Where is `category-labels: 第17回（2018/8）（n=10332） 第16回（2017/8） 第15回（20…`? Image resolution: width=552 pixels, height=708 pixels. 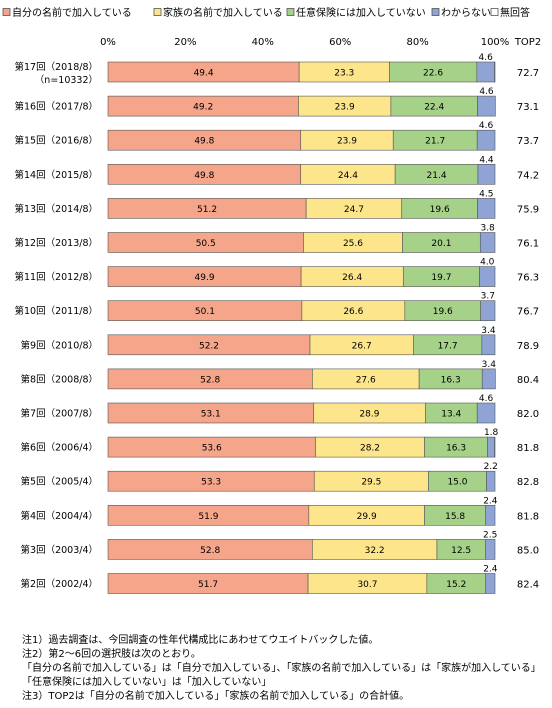
category-labels: 第17回（2018/8）（n=10332） 第16回（2017/8） 第15回（20… is located at coordinates (56, 325).